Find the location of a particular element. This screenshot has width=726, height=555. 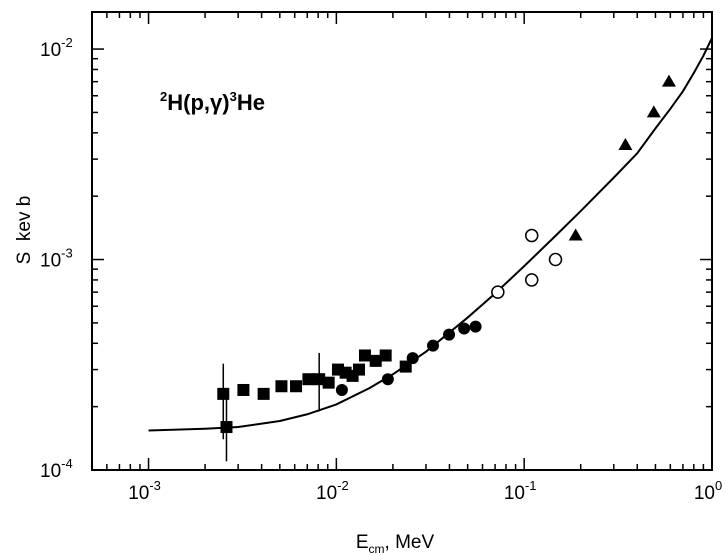

reaction-tail: He is located at coordinates (251, 102).